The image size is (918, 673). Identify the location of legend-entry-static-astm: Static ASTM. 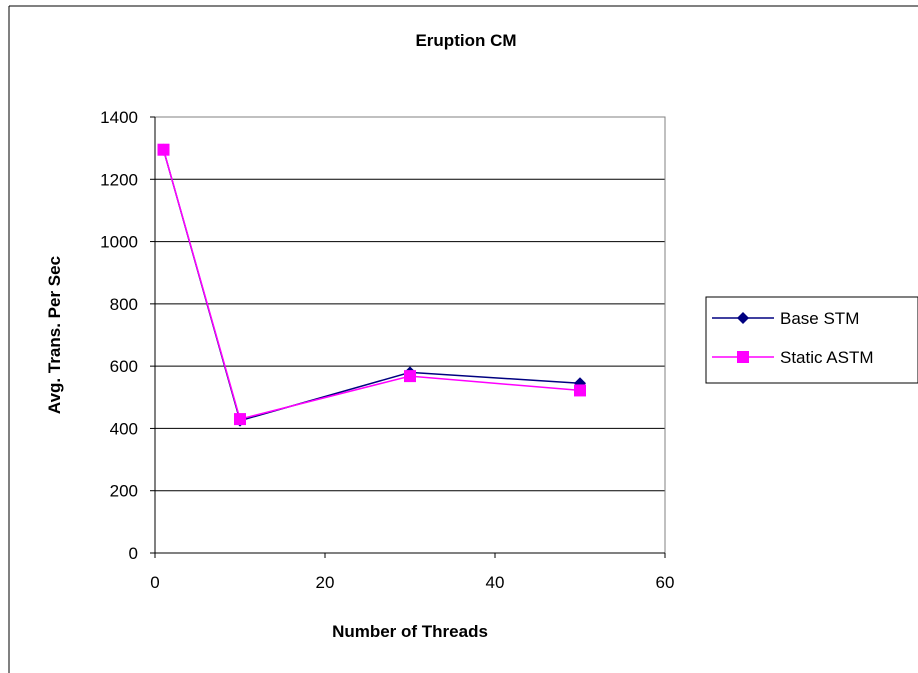
(793, 357).